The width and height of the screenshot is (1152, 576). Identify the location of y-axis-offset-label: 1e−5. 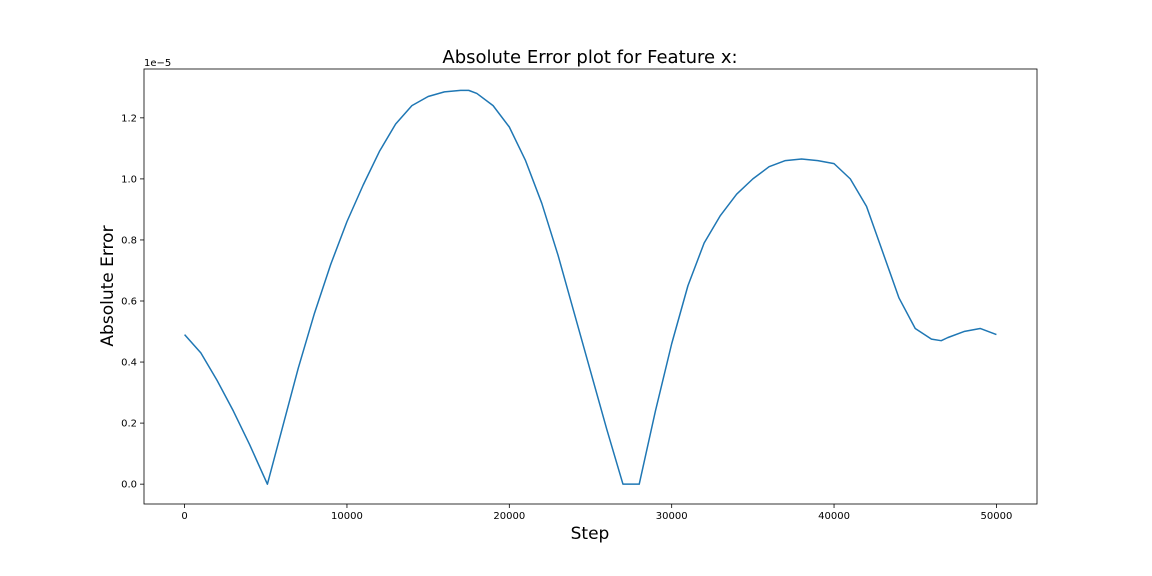
(157, 63).